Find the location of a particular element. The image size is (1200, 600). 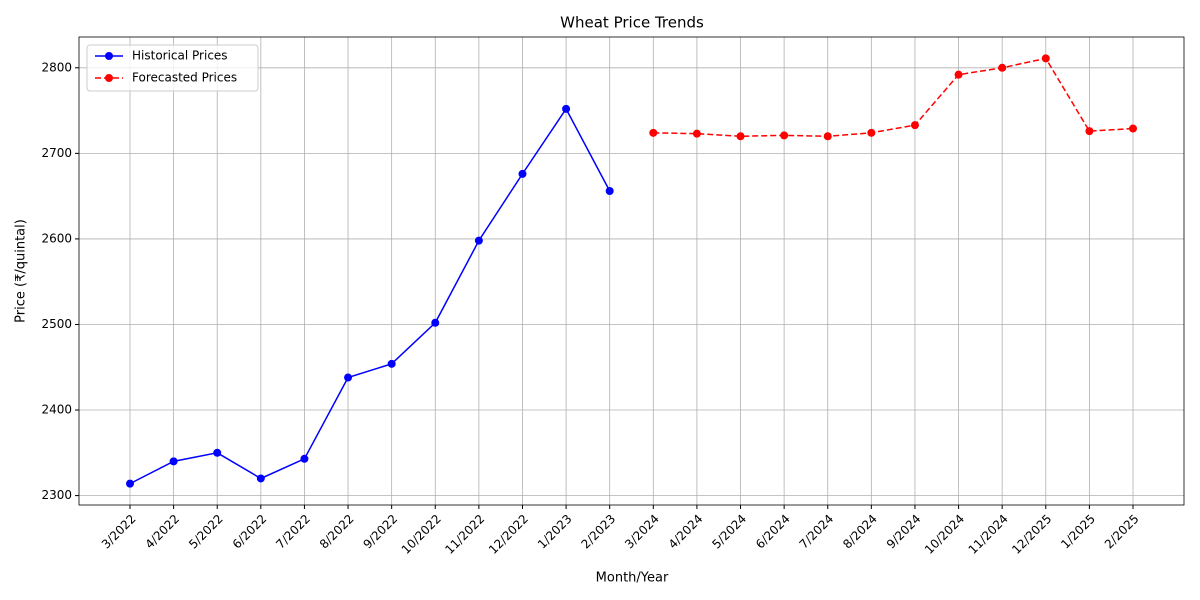

legend-box is located at coordinates (172, 68).